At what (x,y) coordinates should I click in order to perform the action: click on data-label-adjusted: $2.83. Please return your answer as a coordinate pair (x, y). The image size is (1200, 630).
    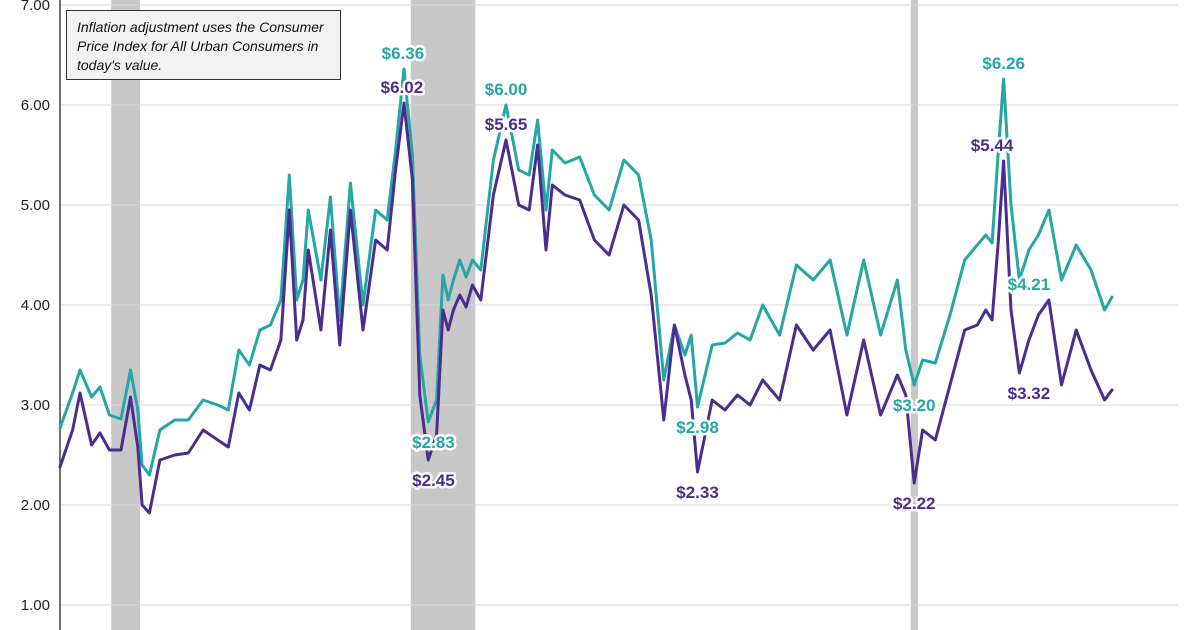
    Looking at the image, I should click on (433, 442).